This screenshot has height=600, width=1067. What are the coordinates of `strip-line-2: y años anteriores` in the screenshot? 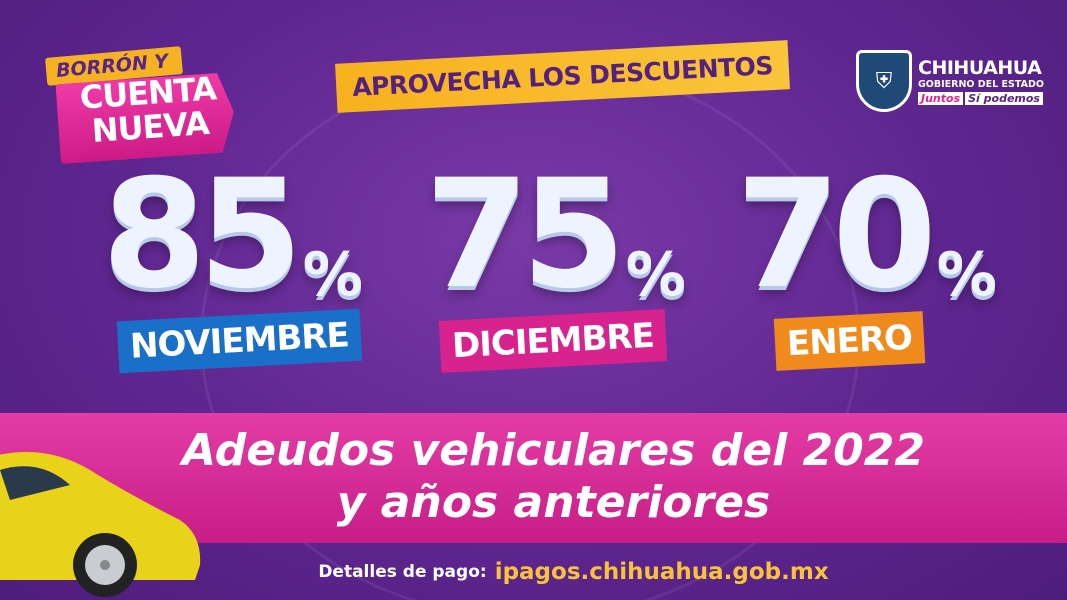 It's located at (553, 502).